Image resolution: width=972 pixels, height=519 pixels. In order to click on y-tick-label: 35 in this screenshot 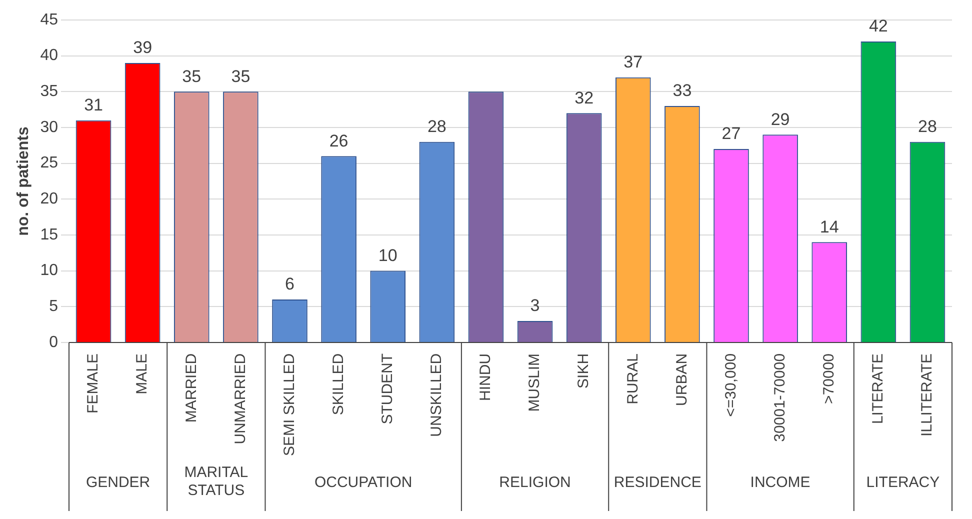, I will do `click(49, 91)`.